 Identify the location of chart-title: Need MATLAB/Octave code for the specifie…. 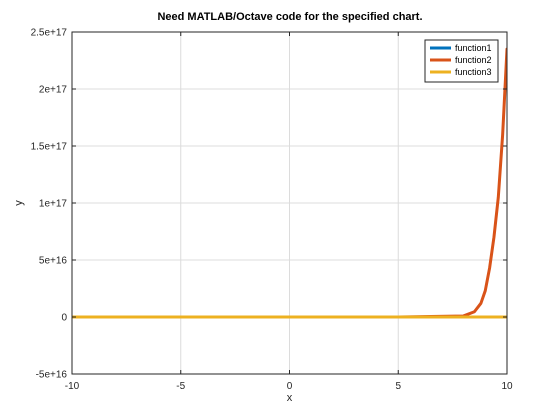
(289, 17).